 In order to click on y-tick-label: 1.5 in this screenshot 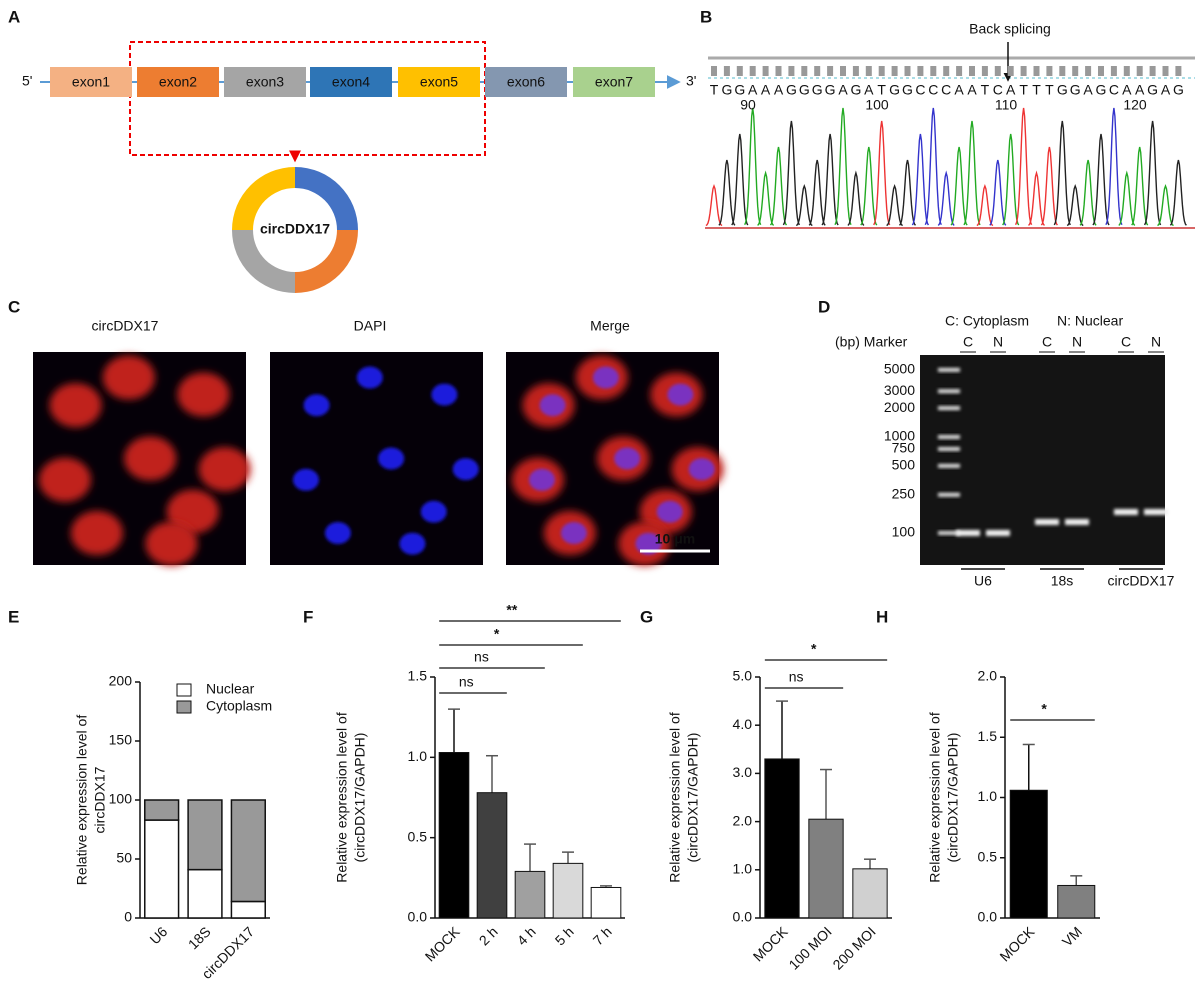, I will do `click(418, 676)`.